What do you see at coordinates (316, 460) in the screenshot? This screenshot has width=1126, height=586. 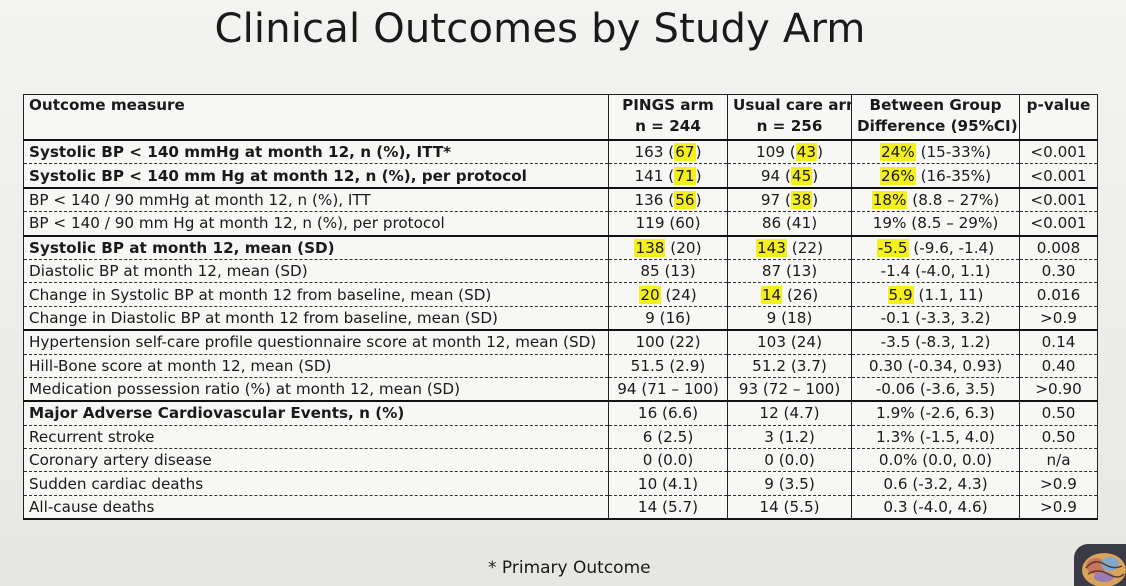 I see `outcome-label: Coronary artery disease` at bounding box center [316, 460].